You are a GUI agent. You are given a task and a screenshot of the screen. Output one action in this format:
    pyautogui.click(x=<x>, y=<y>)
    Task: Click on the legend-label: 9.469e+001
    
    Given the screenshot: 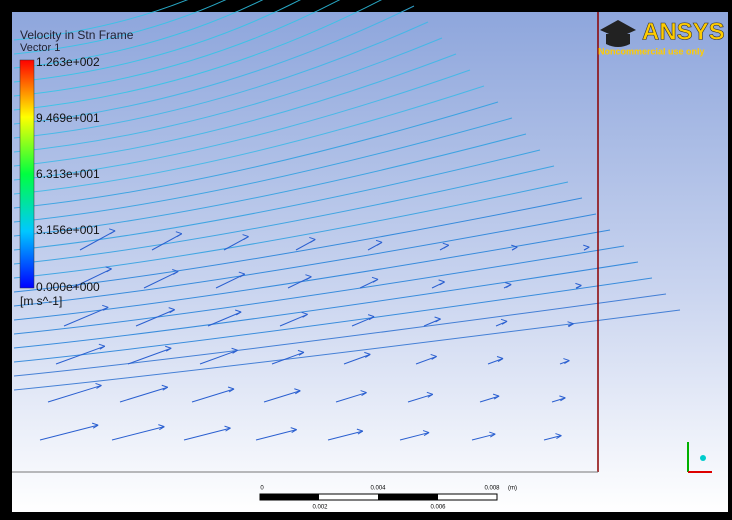 What is the action you would take?
    pyautogui.click(x=68, y=118)
    